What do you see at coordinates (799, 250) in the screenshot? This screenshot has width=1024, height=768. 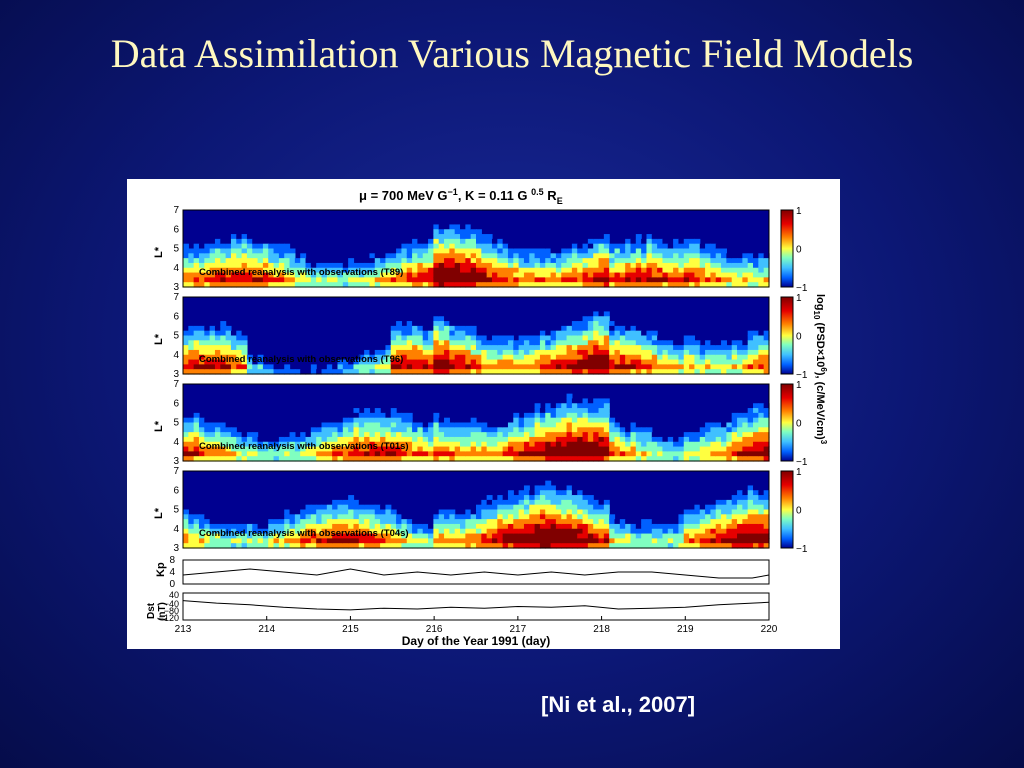 I see `colorbar-tick: 0` at bounding box center [799, 250].